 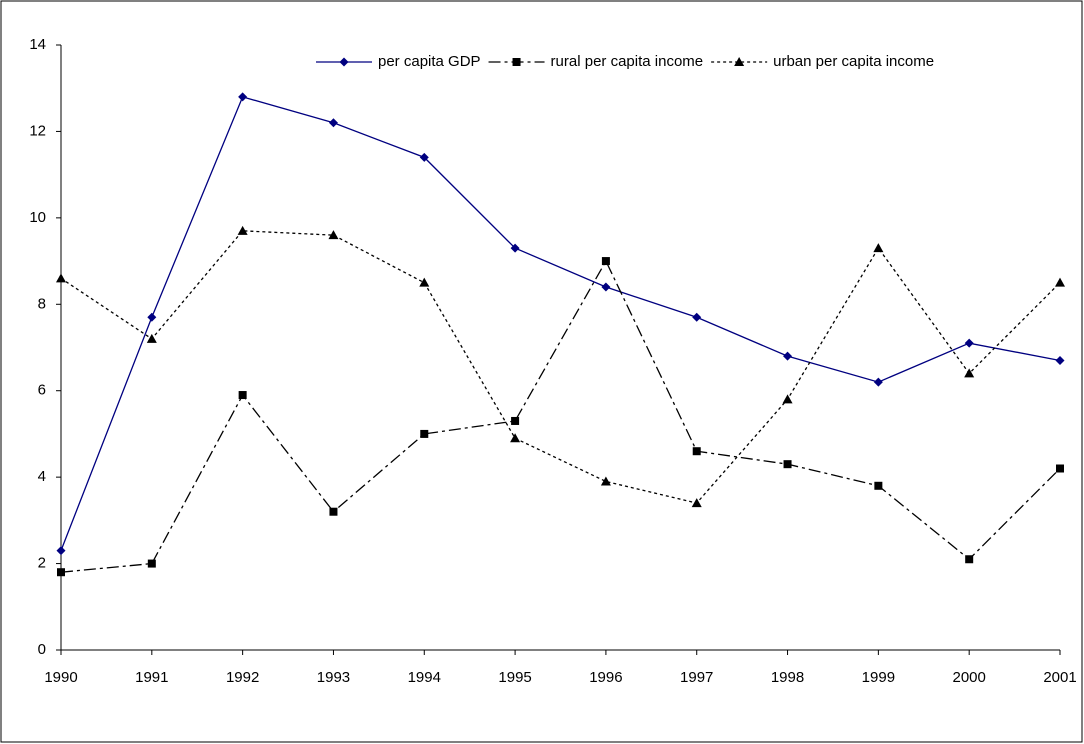 I want to click on x-tick-label: 2000, so click(x=968, y=677).